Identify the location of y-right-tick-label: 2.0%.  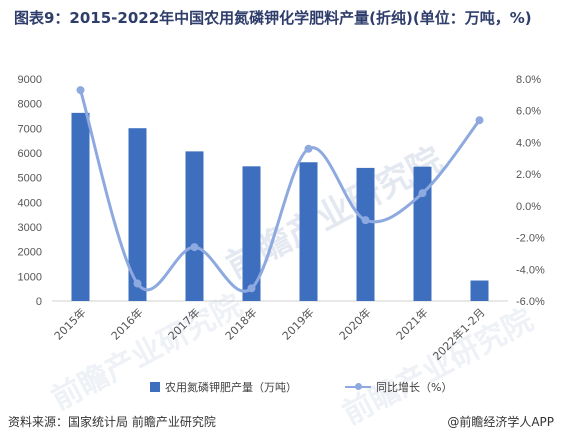
(528, 175).